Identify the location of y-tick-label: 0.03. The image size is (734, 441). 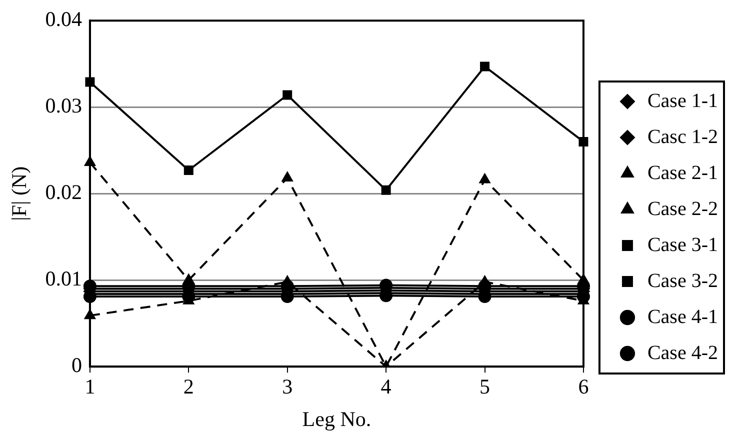
(63, 106).